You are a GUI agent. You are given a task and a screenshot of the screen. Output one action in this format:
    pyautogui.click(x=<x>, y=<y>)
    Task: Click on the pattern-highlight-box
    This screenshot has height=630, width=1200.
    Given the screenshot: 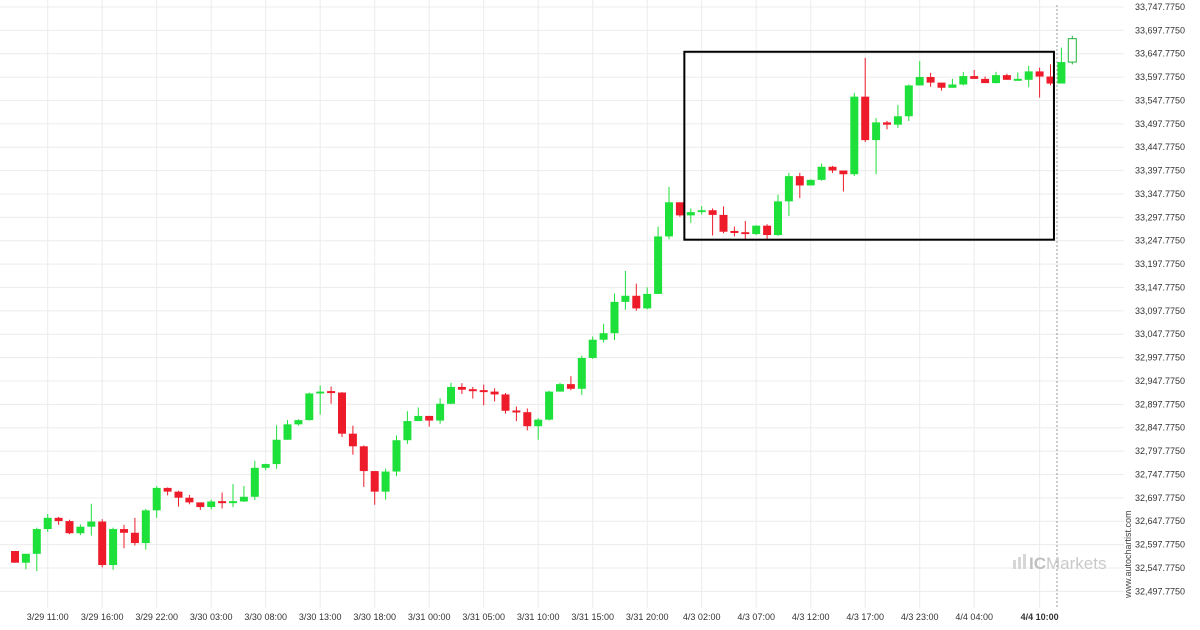 What is the action you would take?
    pyautogui.click(x=869, y=145)
    